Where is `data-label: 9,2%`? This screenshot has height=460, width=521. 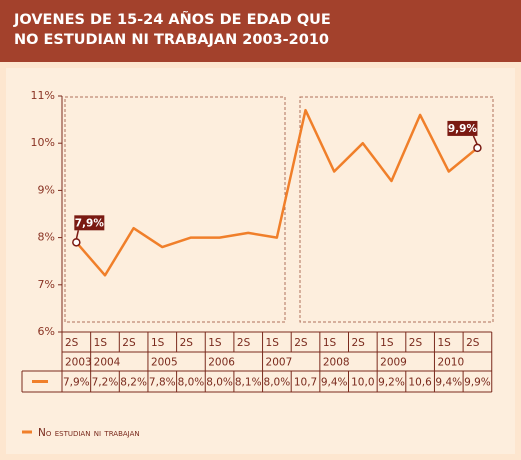
data-label: 9,2% is located at coordinates (391, 383).